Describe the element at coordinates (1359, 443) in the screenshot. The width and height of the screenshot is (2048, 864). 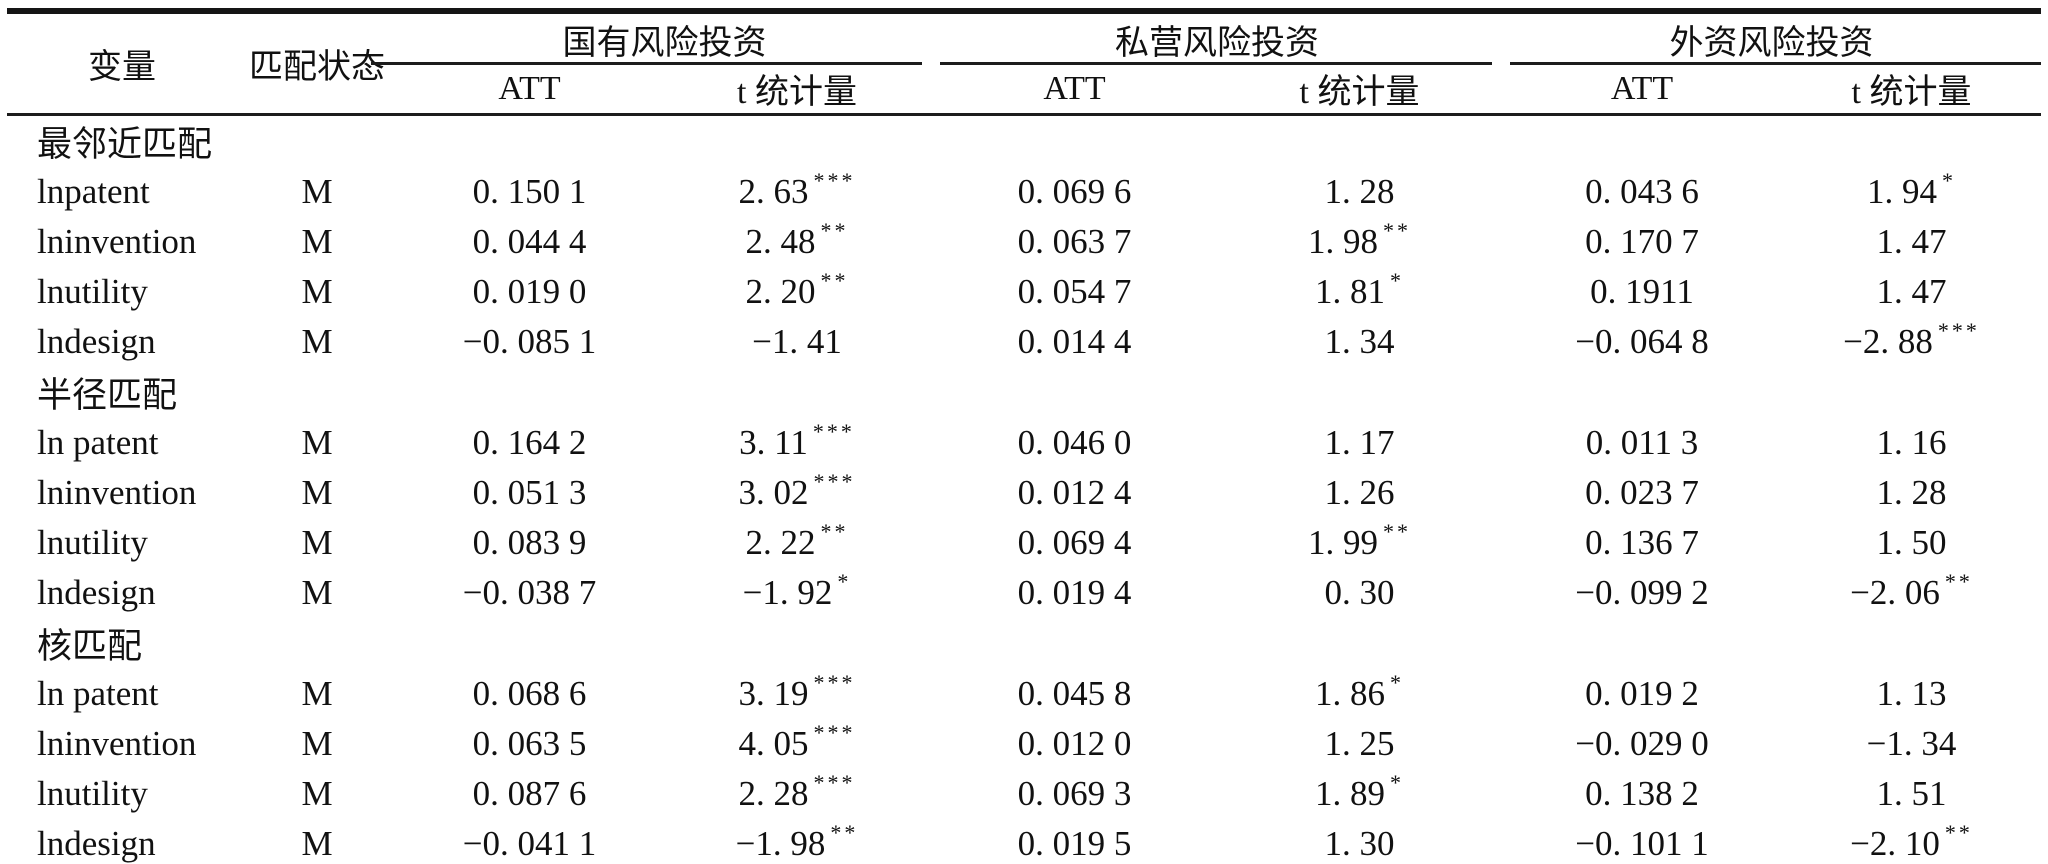
I see `tstat-cell: 1. 17` at that location.